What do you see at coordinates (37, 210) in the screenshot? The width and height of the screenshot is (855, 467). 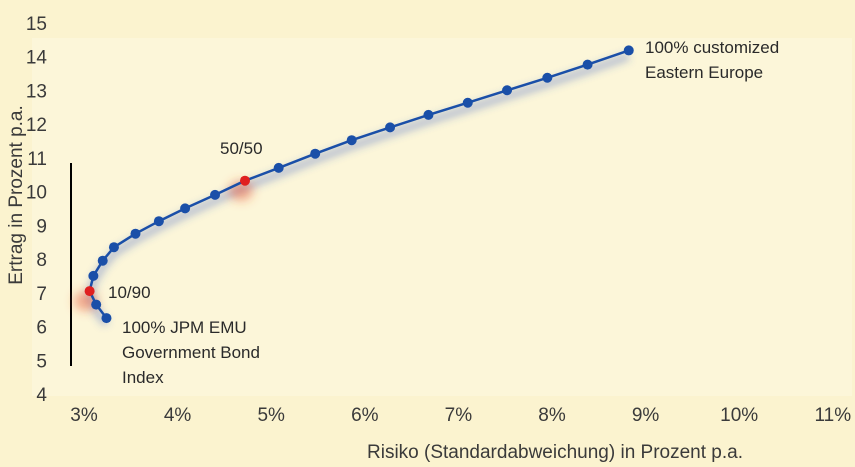 I see `y-axis-ticks: 4 5 6 7 8 9 10 11 12 13 14 15` at bounding box center [37, 210].